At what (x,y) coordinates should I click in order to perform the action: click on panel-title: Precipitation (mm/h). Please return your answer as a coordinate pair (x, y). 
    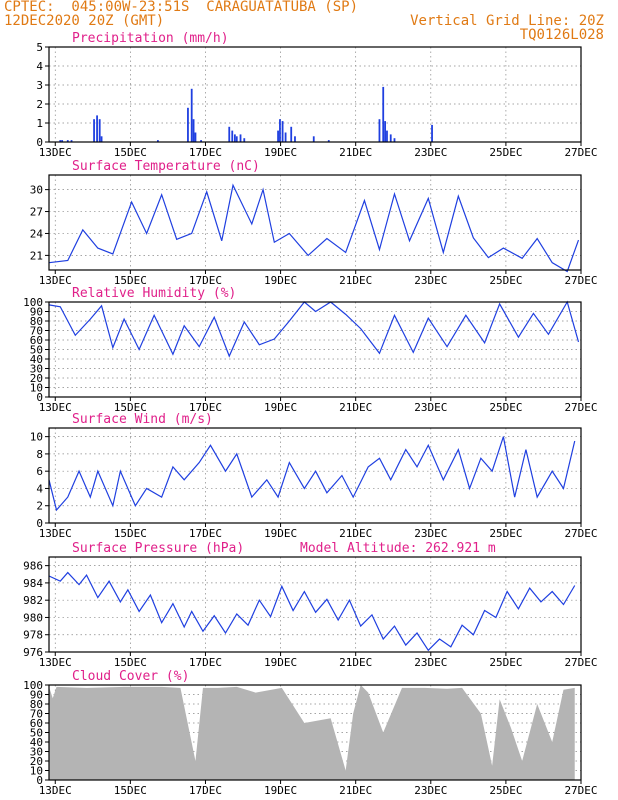
    Looking at the image, I should click on (150, 38).